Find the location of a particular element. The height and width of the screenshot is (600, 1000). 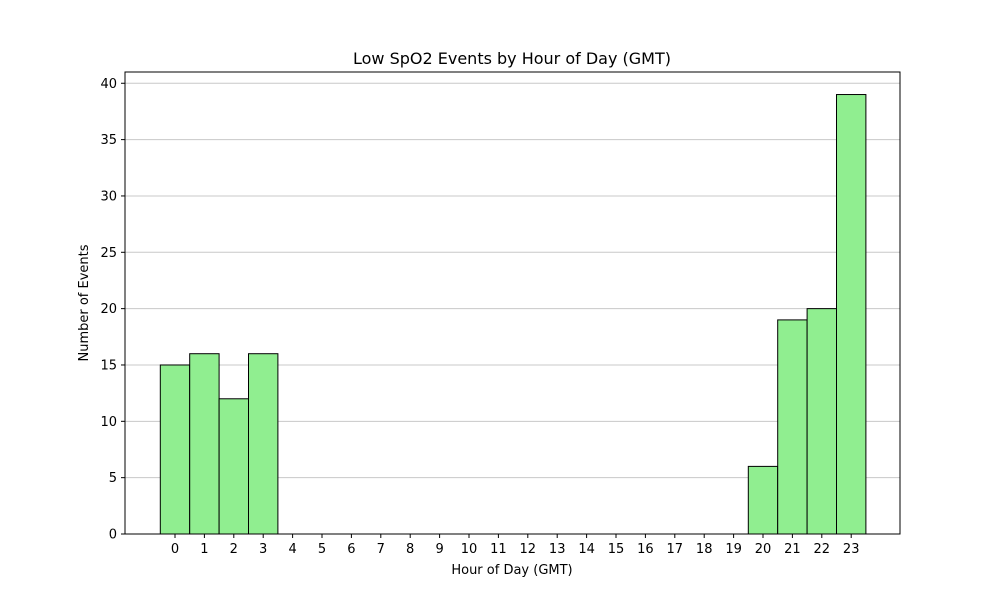

x-tick-label: 20 is located at coordinates (763, 549).